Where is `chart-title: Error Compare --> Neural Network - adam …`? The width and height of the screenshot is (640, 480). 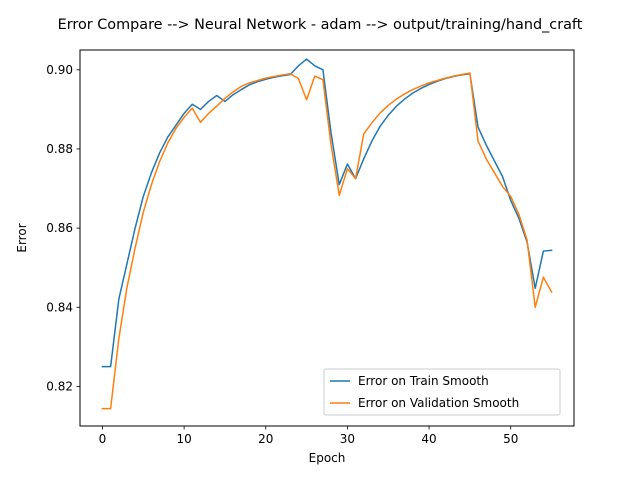
chart-title: Error Compare --> Neural Network - adam … is located at coordinates (320, 25).